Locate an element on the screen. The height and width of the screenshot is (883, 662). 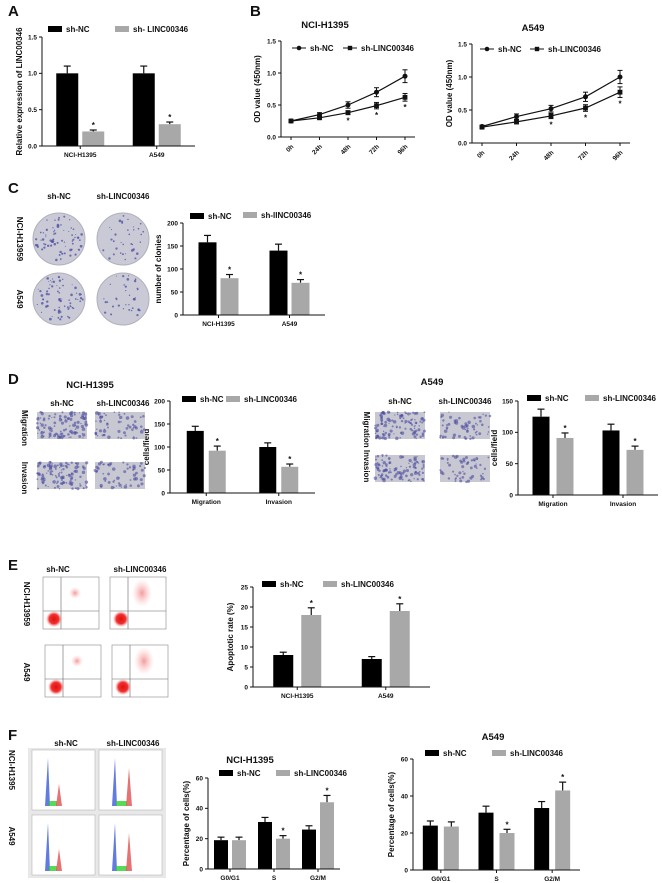
data-point is located at coordinates (516, 117).